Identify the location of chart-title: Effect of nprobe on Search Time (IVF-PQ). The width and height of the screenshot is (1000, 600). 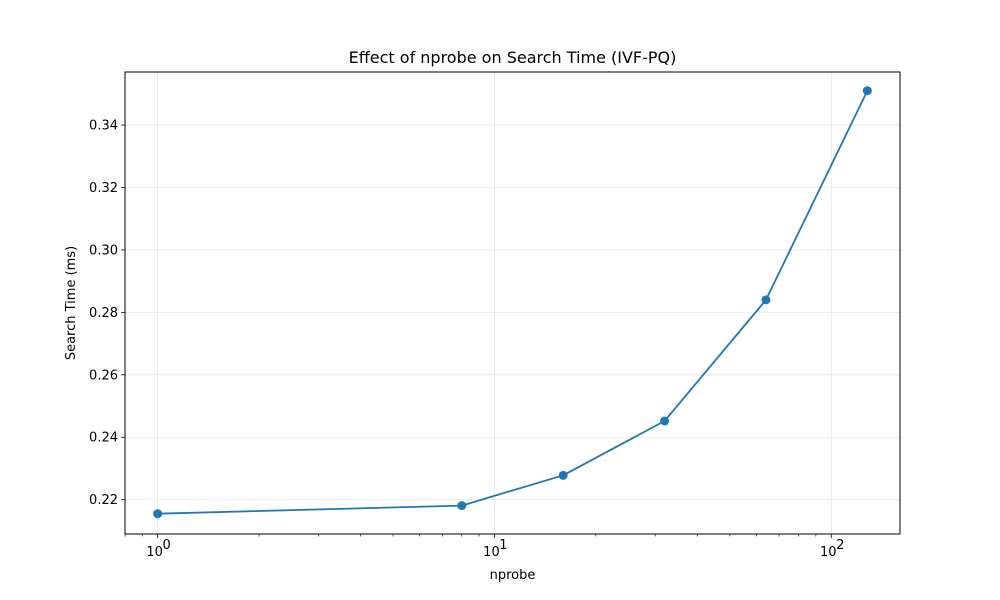
(513, 57).